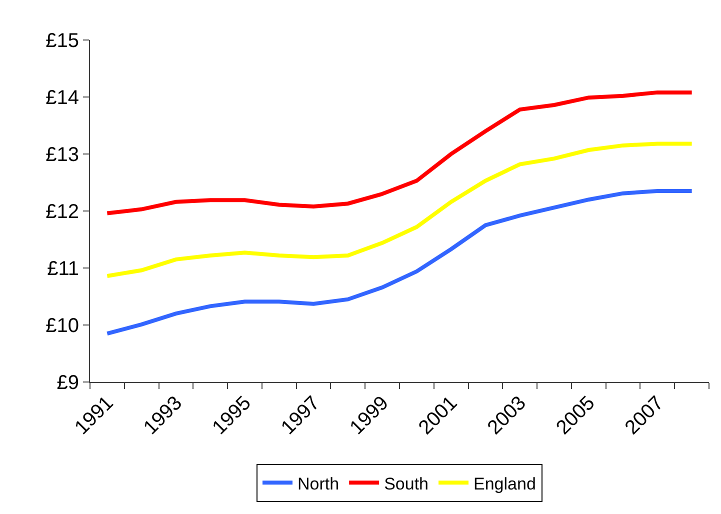 The height and width of the screenshot is (514, 721). I want to click on legend-label: England, so click(505, 484).